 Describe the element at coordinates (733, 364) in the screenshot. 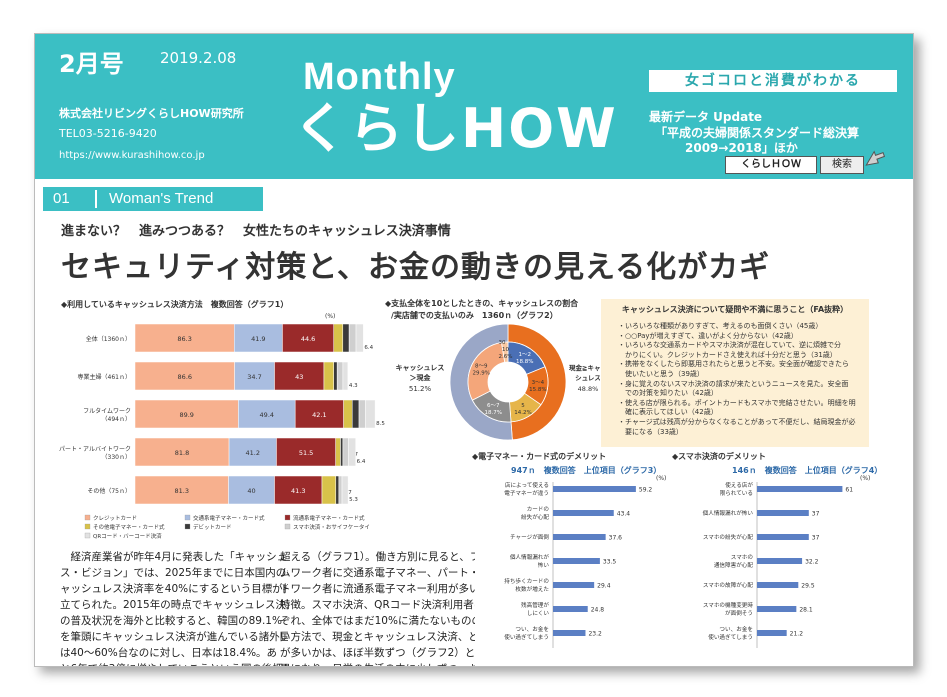

I see `fa-comment-line: ・携帯をなくしたら即悪用されたらと思うと不安。安全面が確認できたら` at that location.